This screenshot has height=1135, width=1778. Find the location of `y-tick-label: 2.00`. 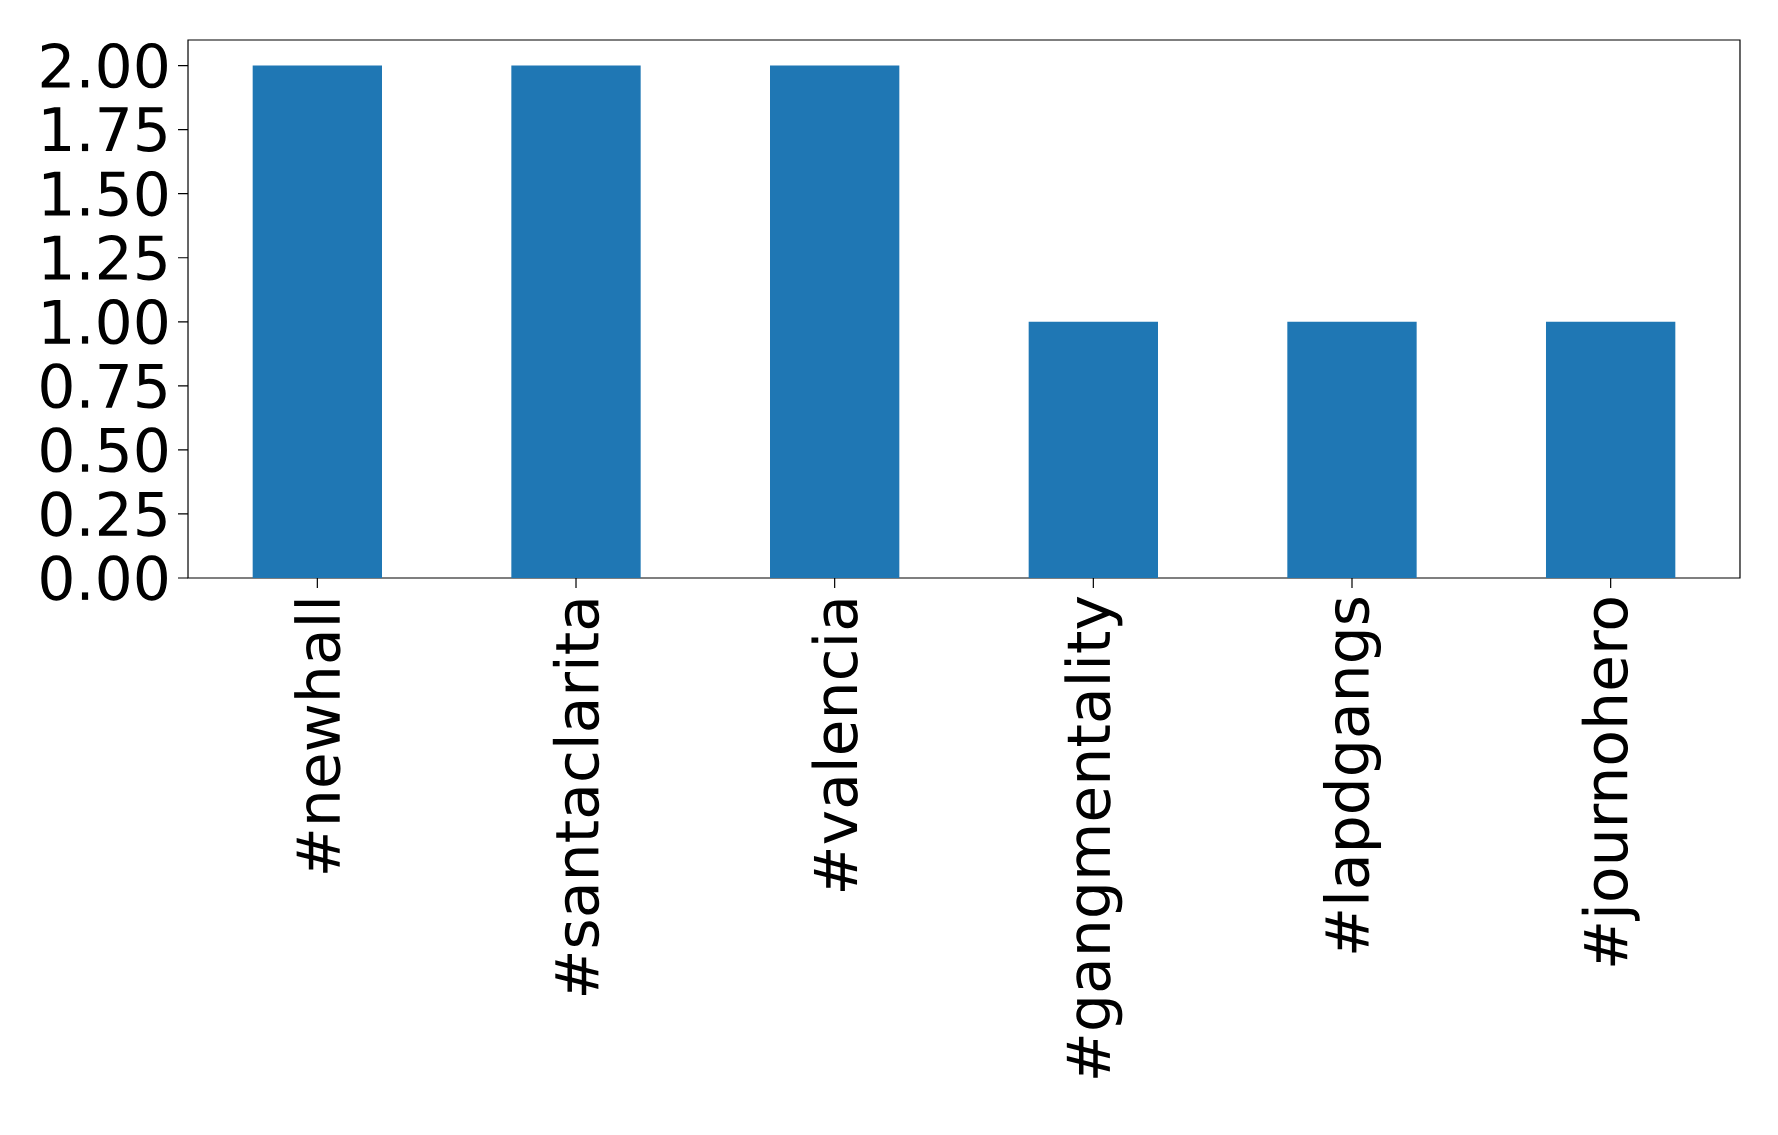

y-tick-label: 2.00 is located at coordinates (104, 65).